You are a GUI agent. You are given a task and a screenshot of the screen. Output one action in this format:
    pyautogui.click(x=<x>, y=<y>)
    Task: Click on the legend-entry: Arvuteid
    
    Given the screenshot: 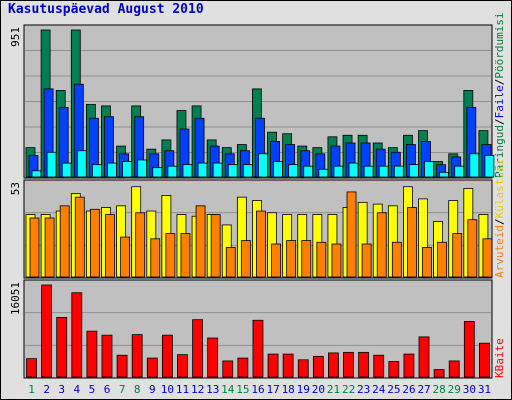 What is the action you would take?
    pyautogui.click(x=499, y=251)
    